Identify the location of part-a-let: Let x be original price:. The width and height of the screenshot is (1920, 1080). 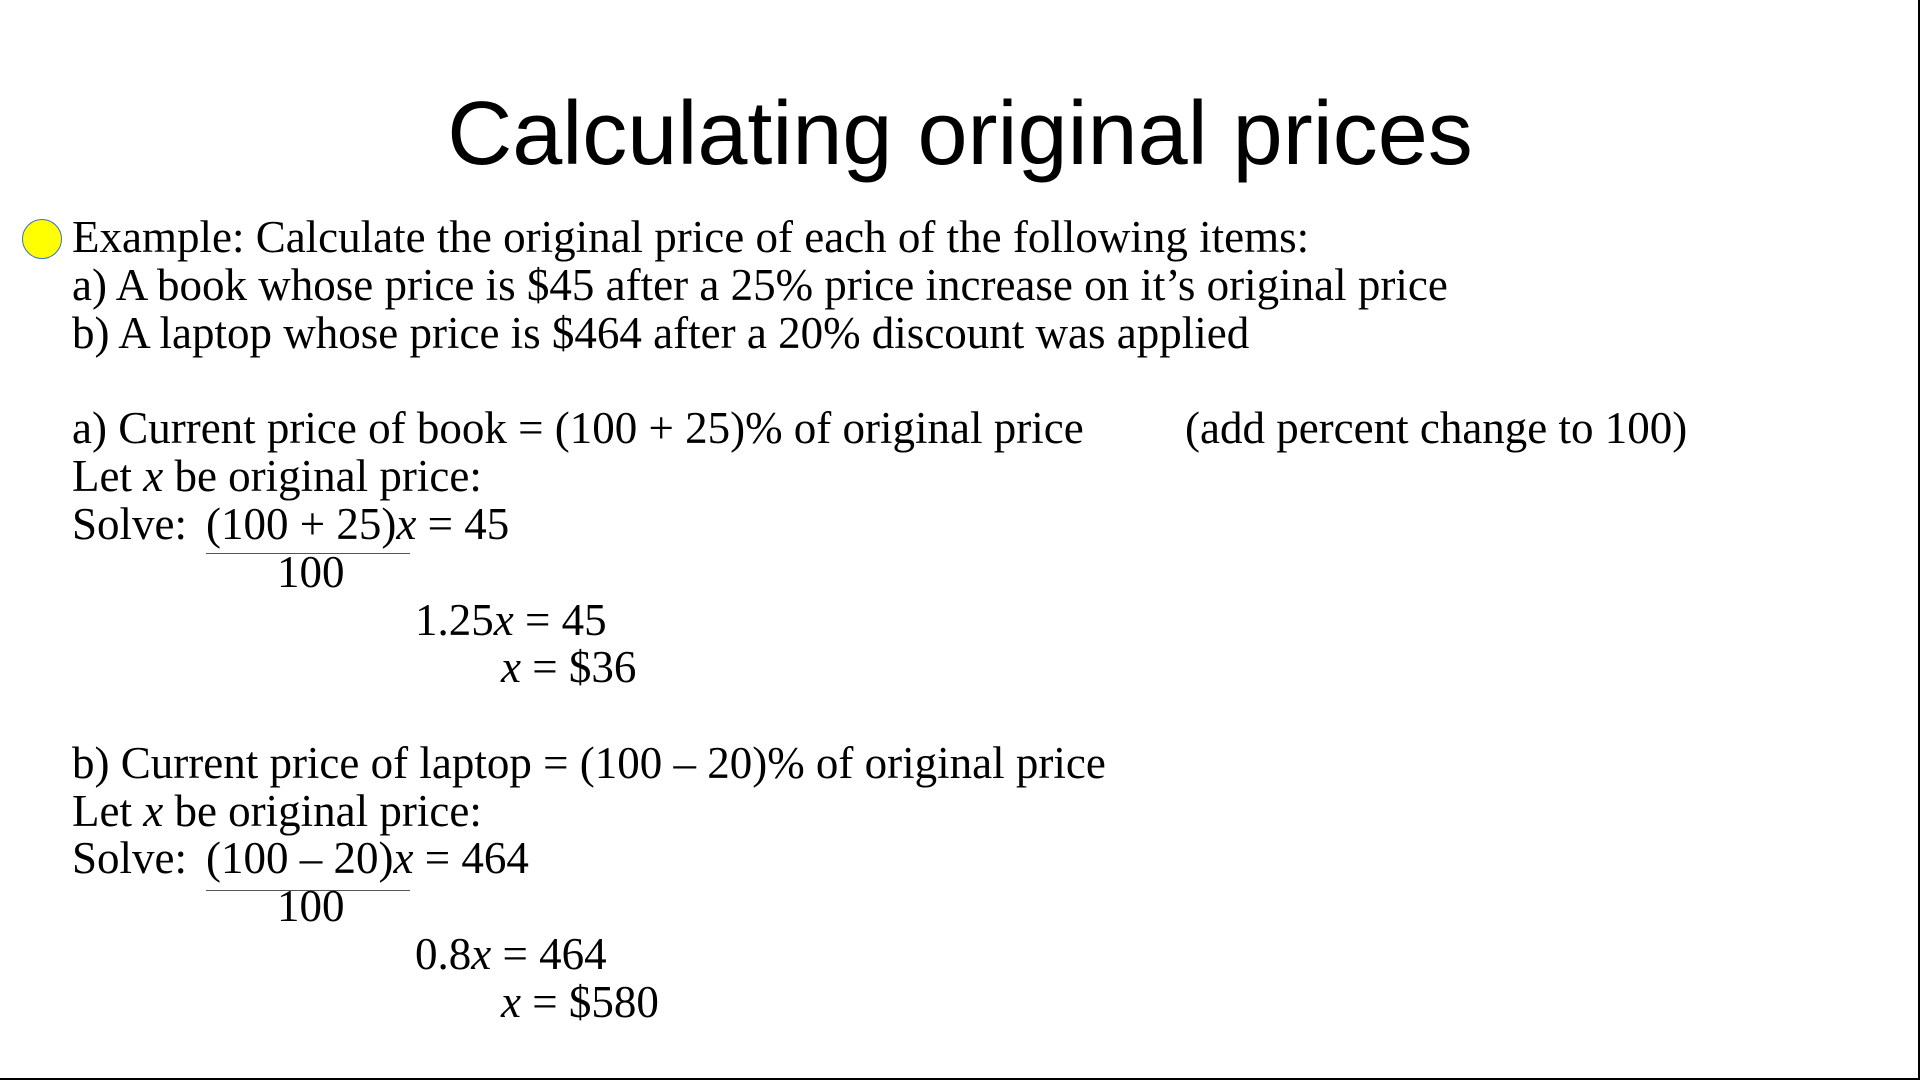
(277, 476).